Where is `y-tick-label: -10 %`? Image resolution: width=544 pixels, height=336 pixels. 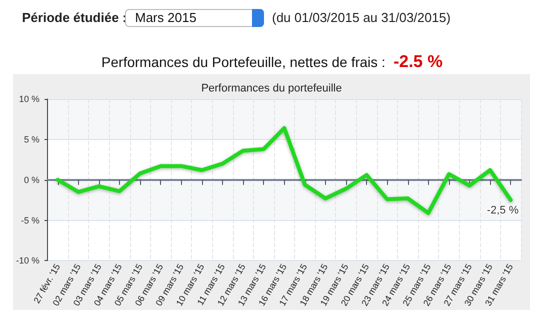
y-tick-label: -10 % is located at coordinates (28, 261).